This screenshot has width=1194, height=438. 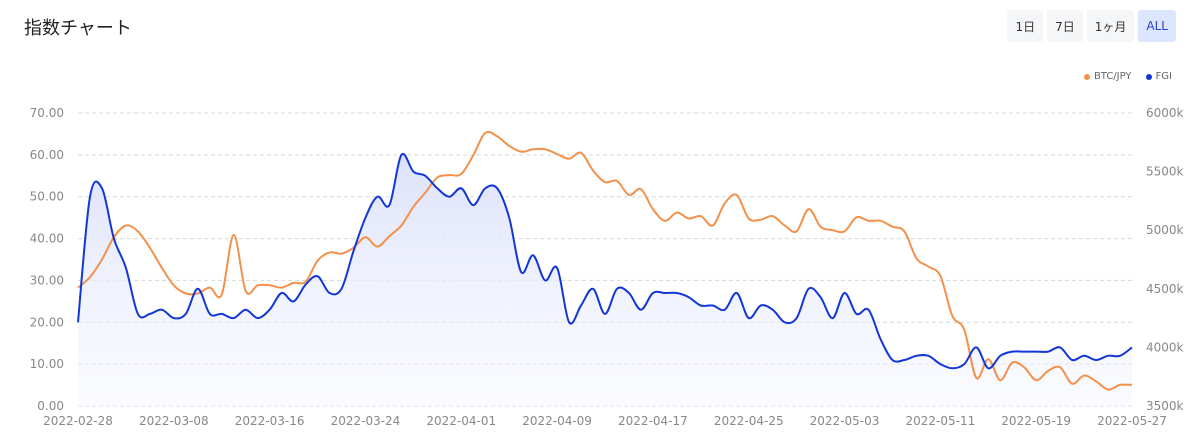 I want to click on x-tick-label: 2022-03-16, so click(x=270, y=421).